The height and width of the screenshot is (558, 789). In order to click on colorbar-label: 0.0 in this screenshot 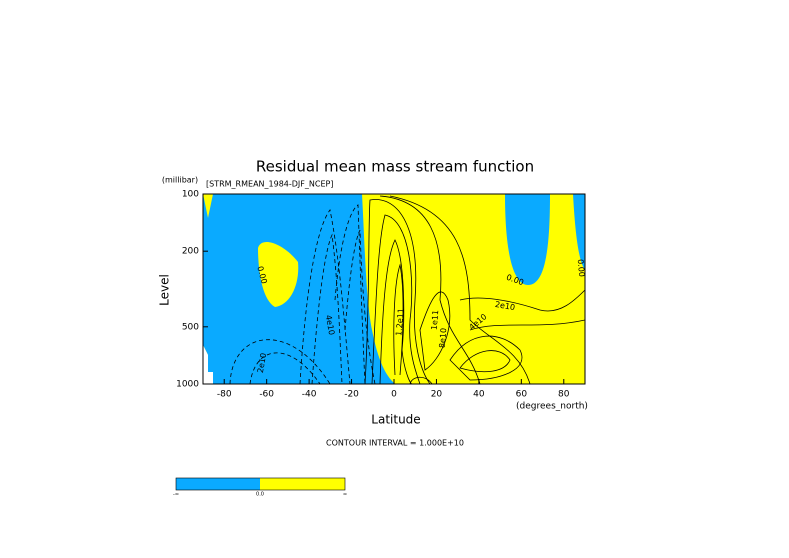, I will do `click(260, 495)`.